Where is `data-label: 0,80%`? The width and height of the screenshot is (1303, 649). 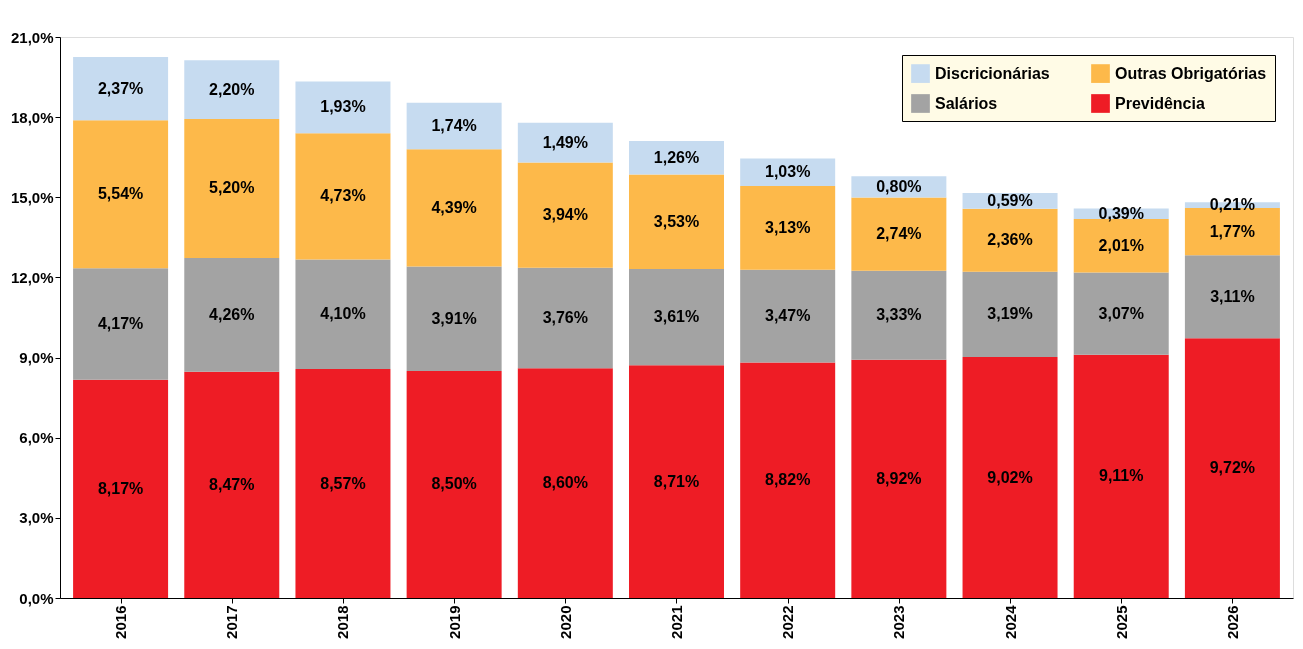
data-label: 0,80% is located at coordinates (899, 186).